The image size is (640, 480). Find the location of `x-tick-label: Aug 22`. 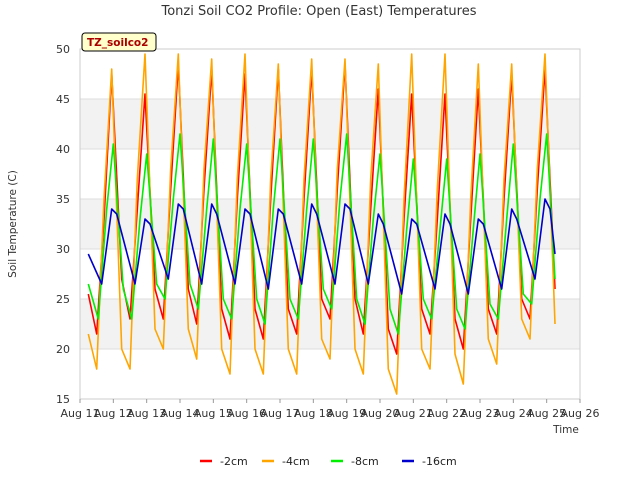

x-tick-label: Aug 22 is located at coordinates (446, 413).